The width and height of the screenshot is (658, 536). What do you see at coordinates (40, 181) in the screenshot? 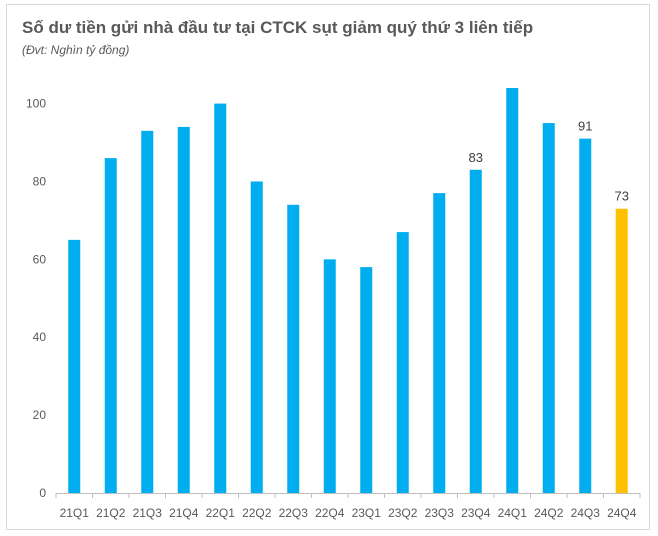
I see `y-tick-label: 80` at bounding box center [40, 181].